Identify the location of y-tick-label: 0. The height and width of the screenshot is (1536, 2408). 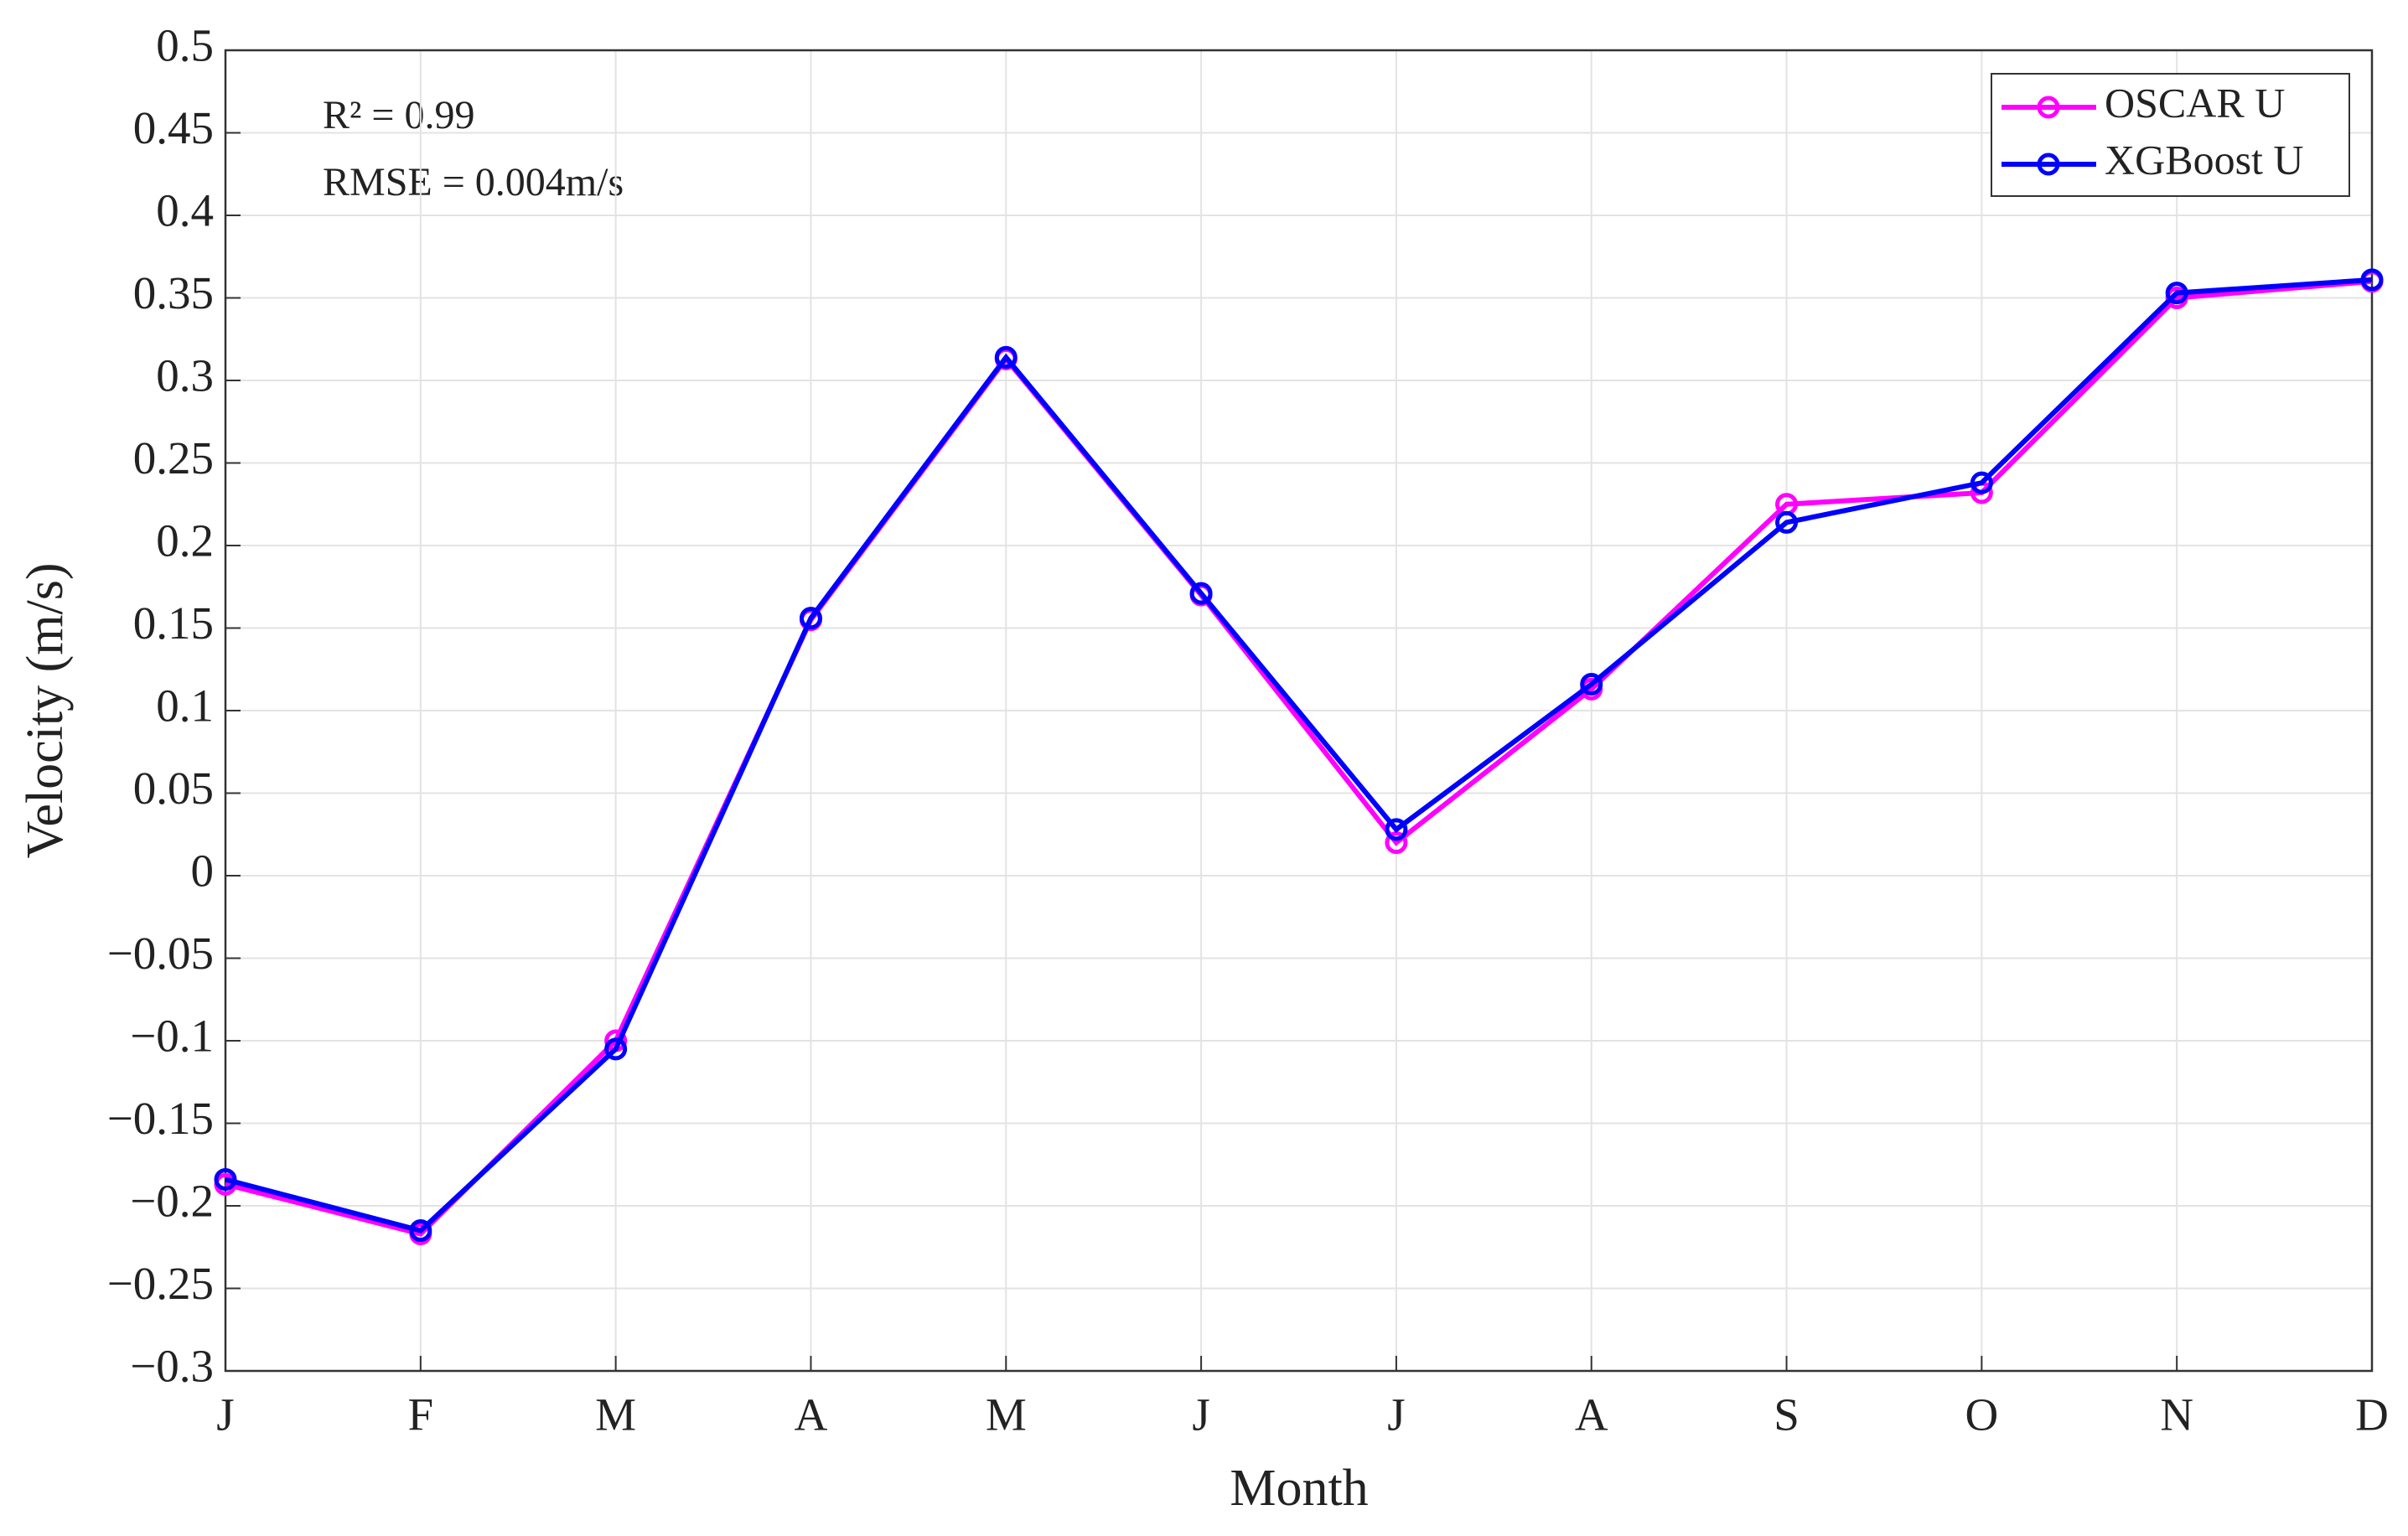
(203, 871).